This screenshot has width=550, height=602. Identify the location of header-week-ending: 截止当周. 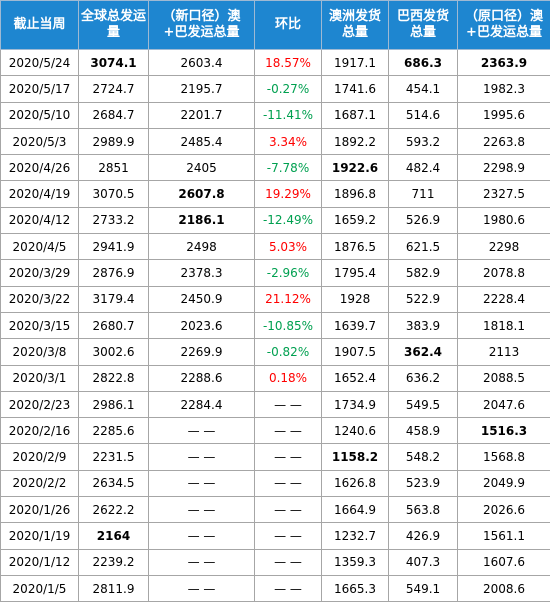
(40, 25).